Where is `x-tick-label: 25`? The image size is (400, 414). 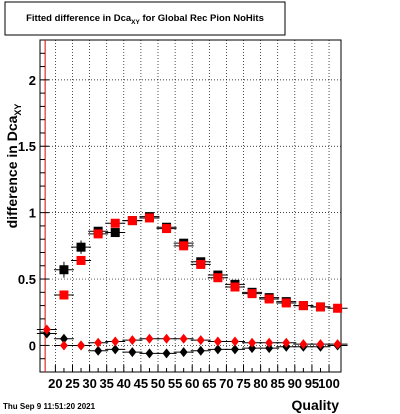 x-tick-label: 25 is located at coordinates (72, 383).